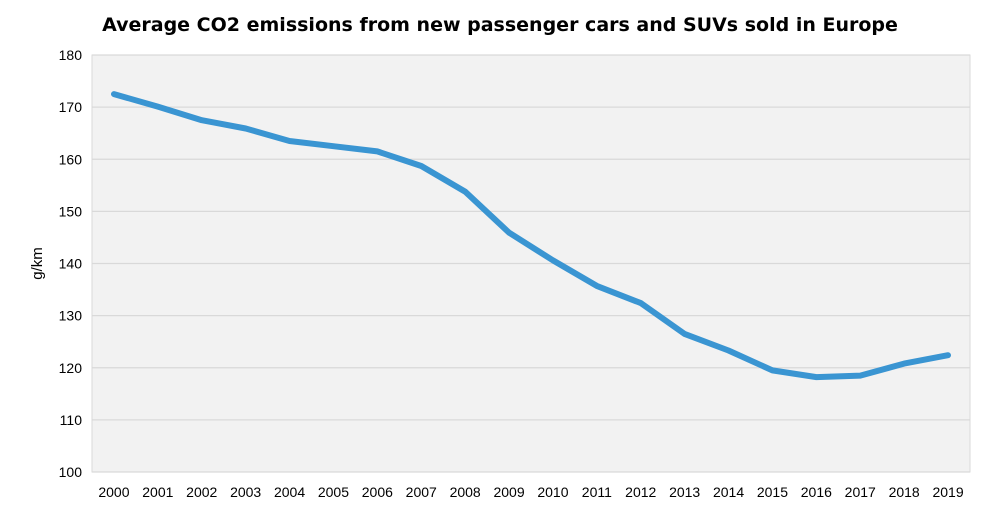 The width and height of the screenshot is (1000, 518). What do you see at coordinates (71, 472) in the screenshot?
I see `y-tick-label: 100` at bounding box center [71, 472].